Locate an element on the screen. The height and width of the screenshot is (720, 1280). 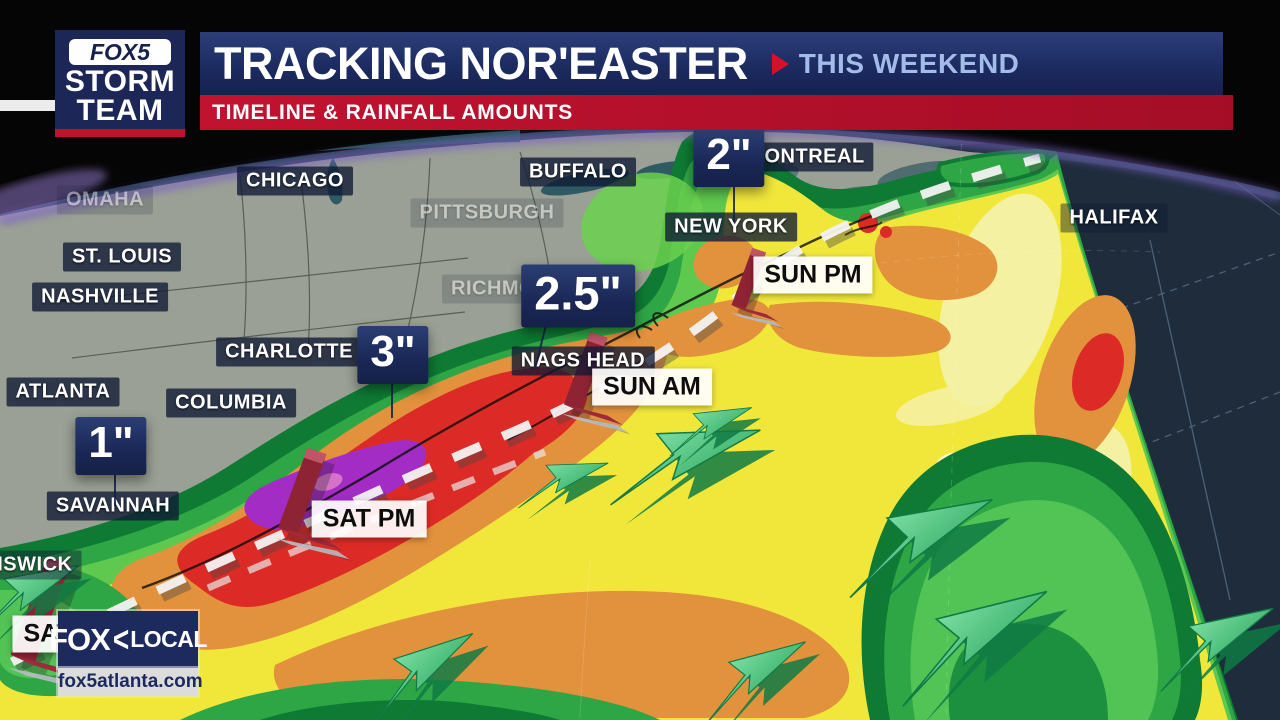
time-flag-label-sun-pm: SUN PM is located at coordinates (813, 275).